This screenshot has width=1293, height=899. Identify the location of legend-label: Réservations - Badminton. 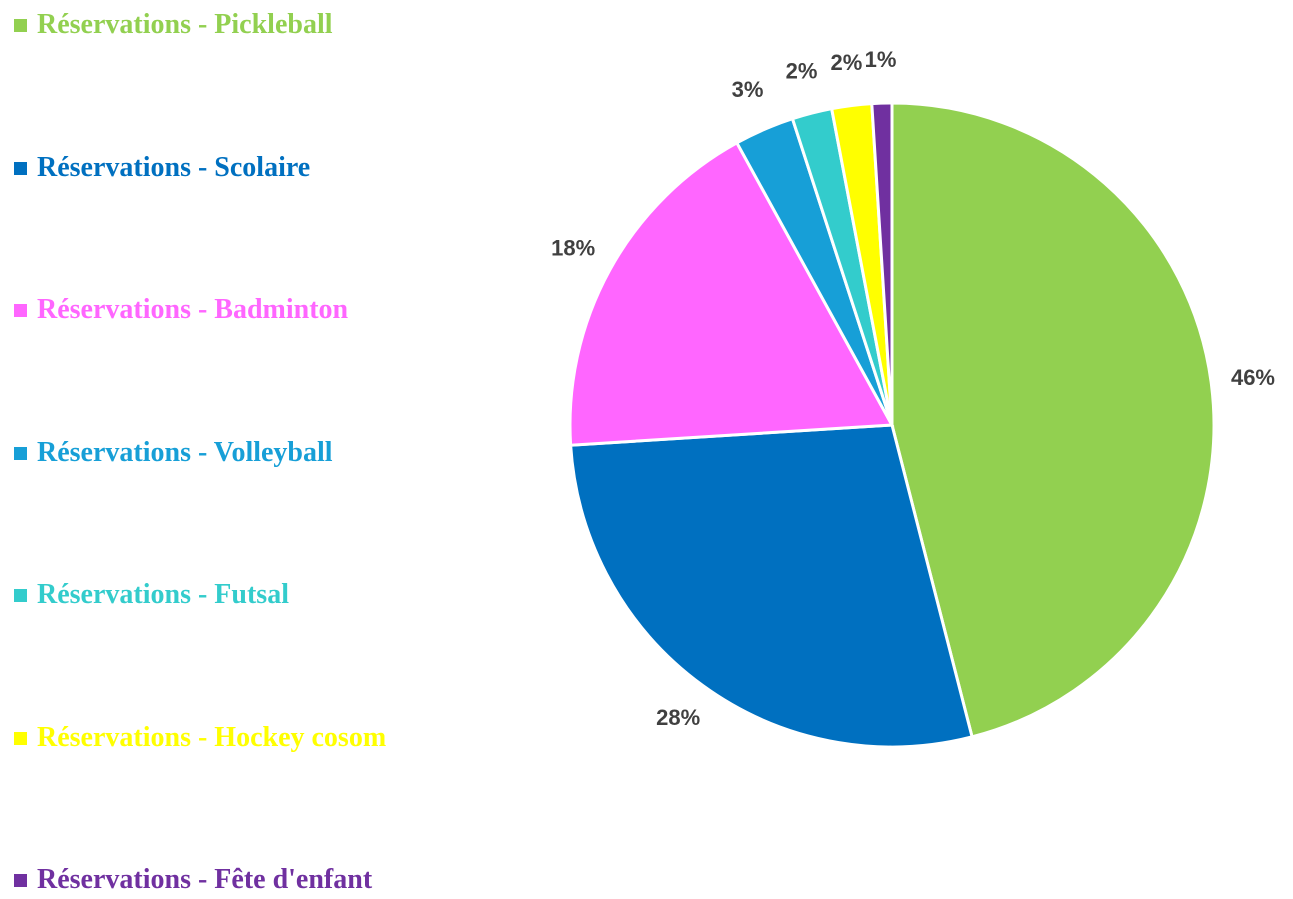
(193, 309).